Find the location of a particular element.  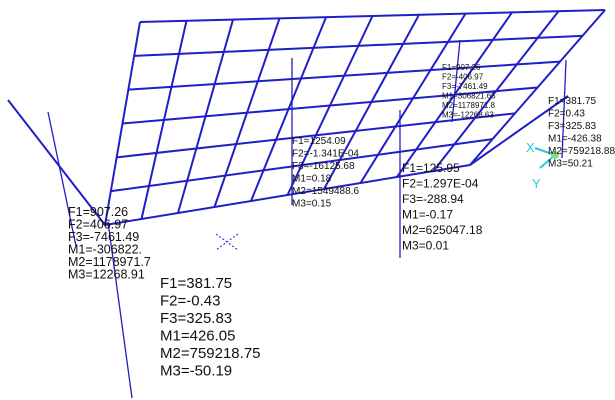

reaction-value: F1=1254.09 is located at coordinates (319, 141).